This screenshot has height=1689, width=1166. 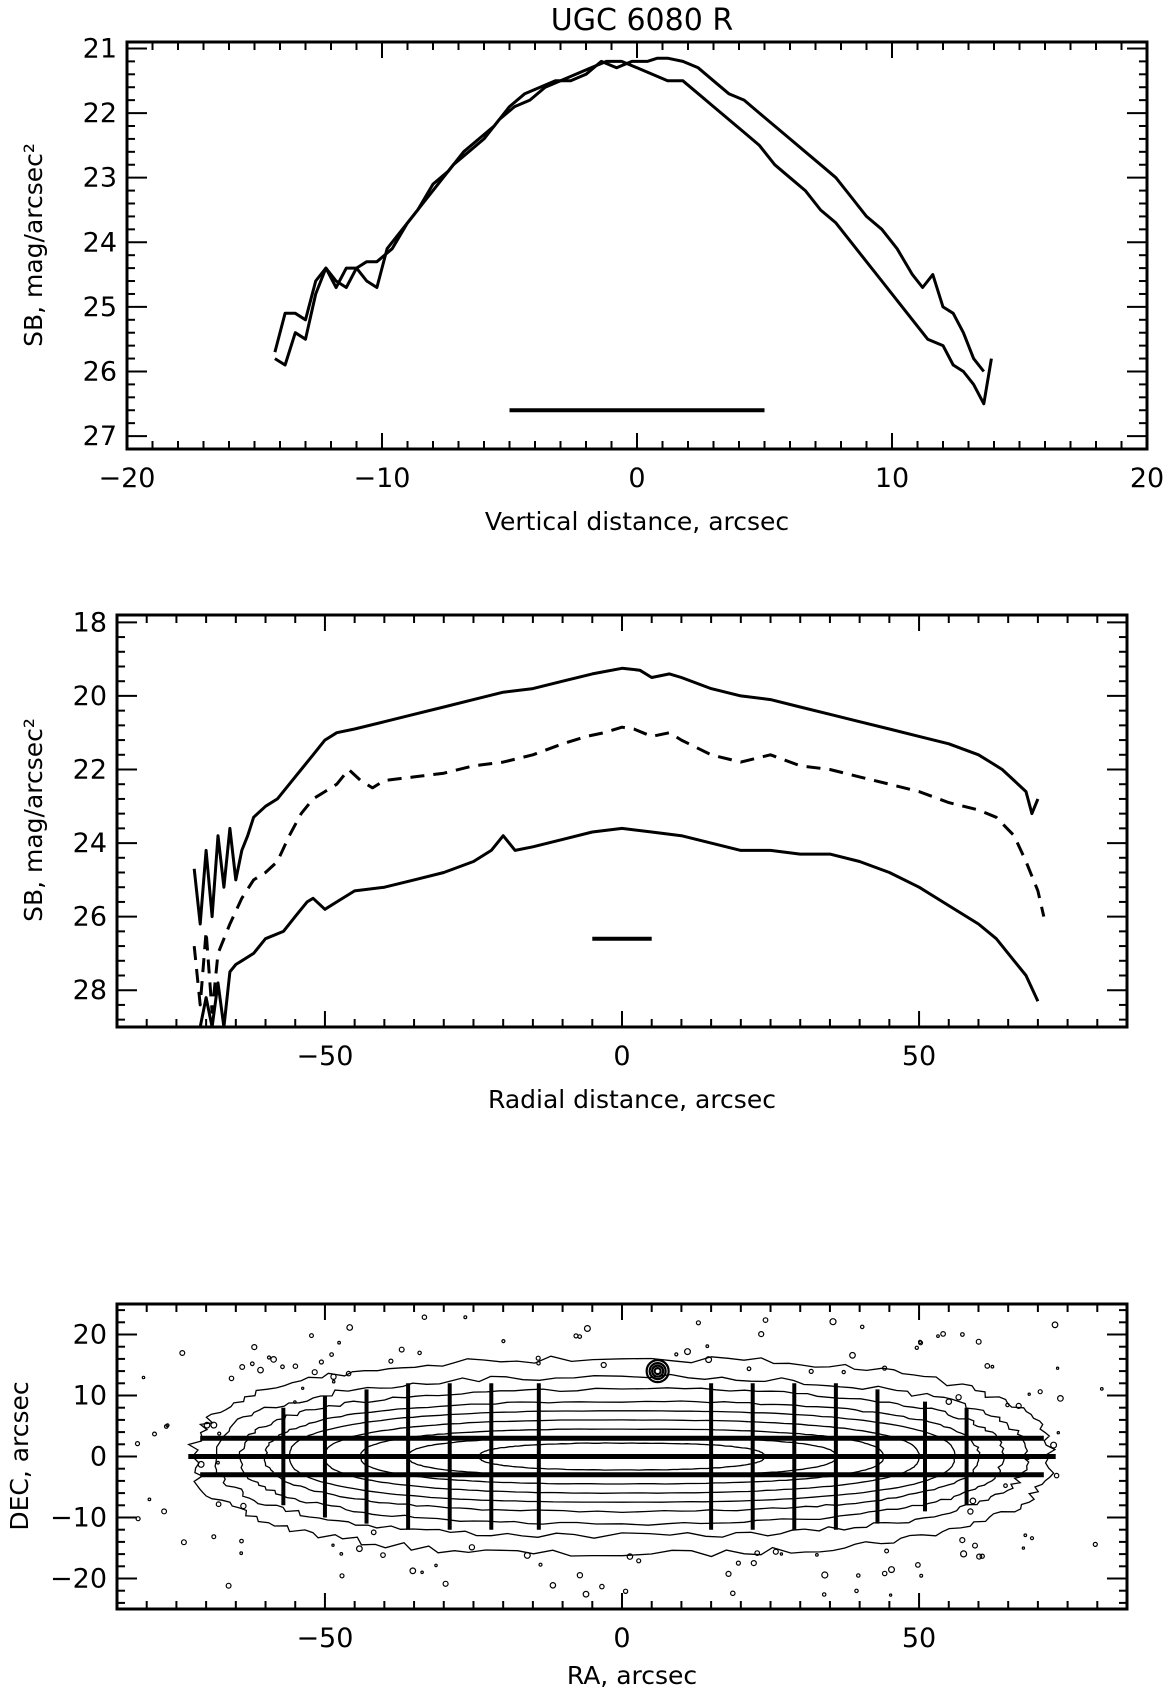 I want to click on contour-map-ytick-label: −20, so click(x=78, y=1579).